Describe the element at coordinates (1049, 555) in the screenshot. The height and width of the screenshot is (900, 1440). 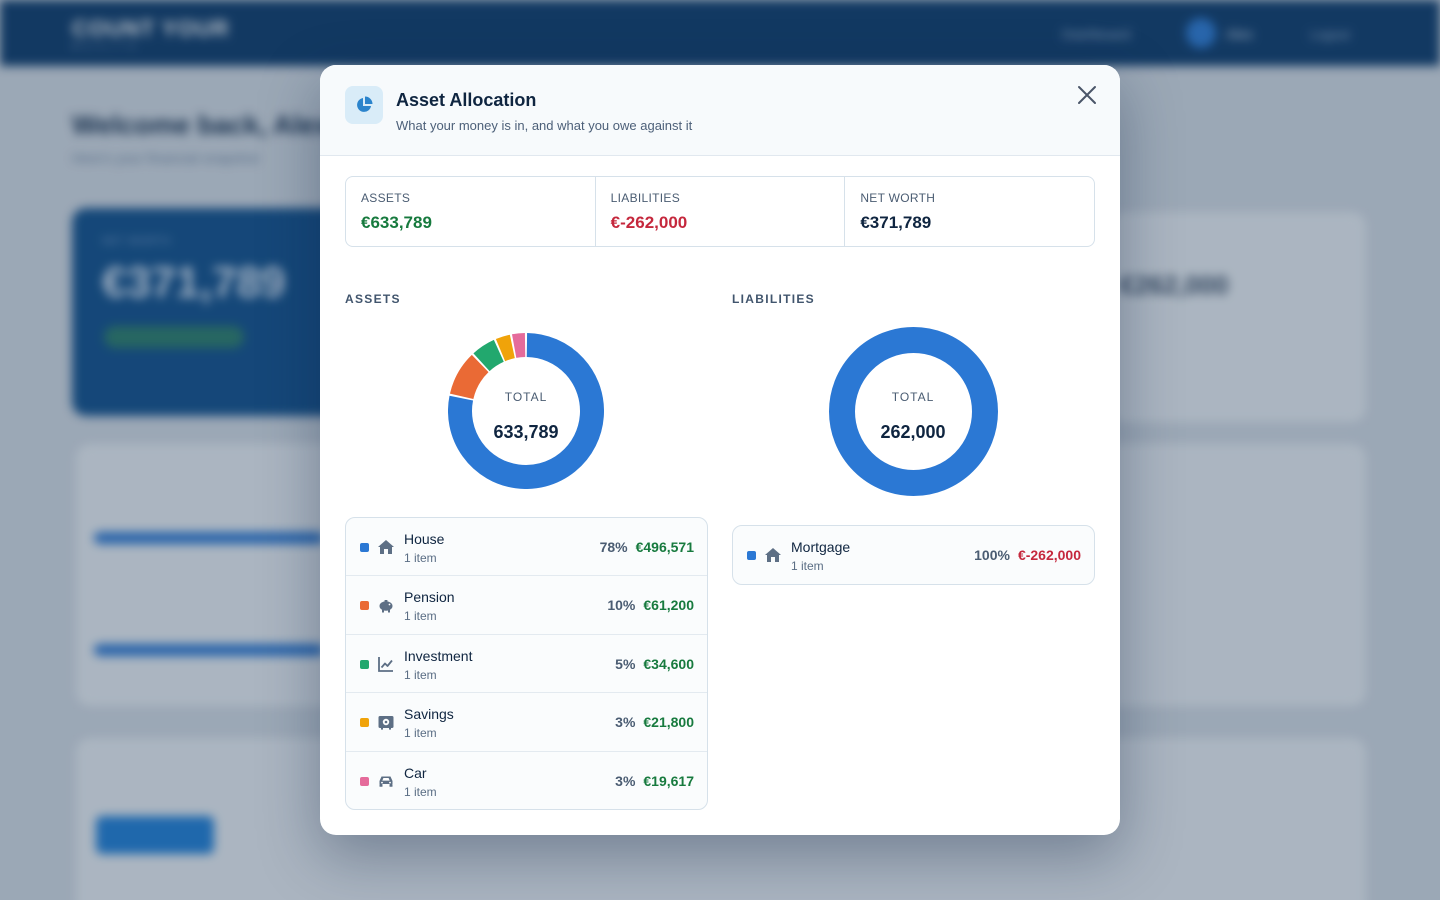
I see `liabilities-value: €-262,000` at that location.